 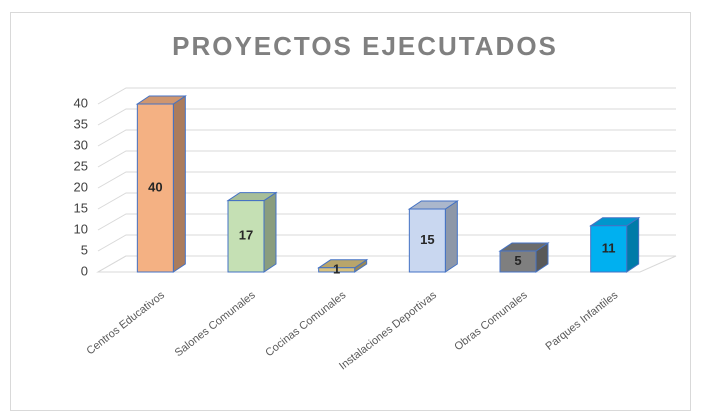 What do you see at coordinates (81, 228) in the screenshot?
I see `y-tick-label: 10` at bounding box center [81, 228].